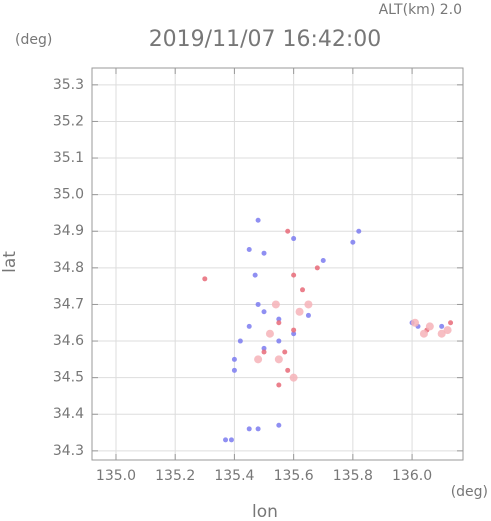  What do you see at coordinates (175, 476) in the screenshot?
I see `x-tick-label: 135.2` at bounding box center [175, 476].